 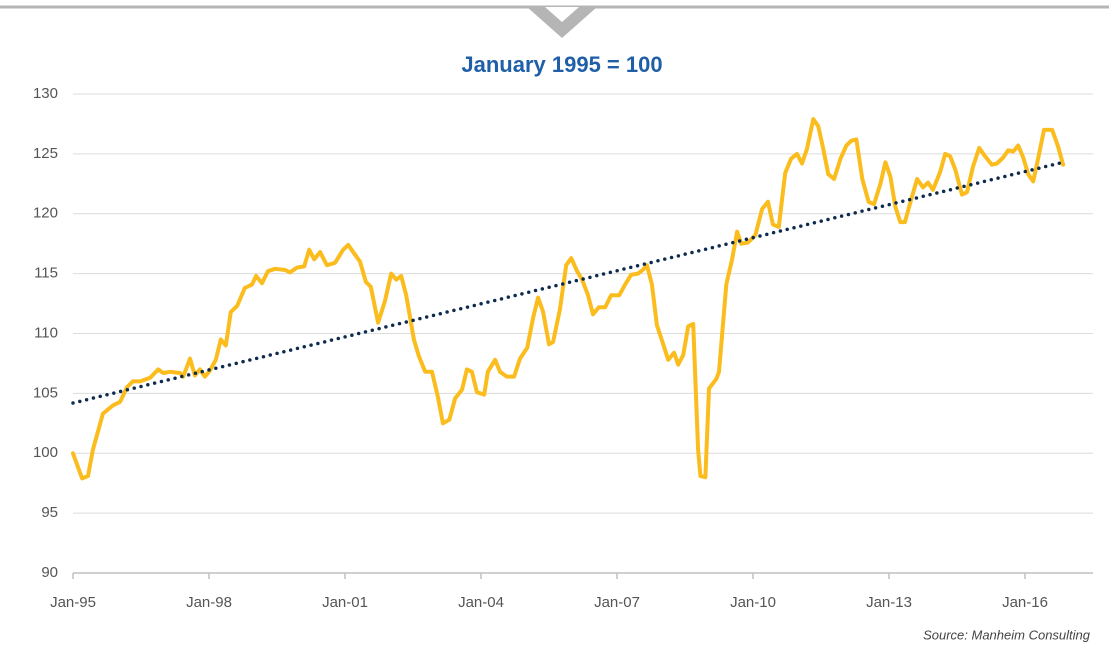 I want to click on y-tick-label: 90, so click(x=49, y=572).